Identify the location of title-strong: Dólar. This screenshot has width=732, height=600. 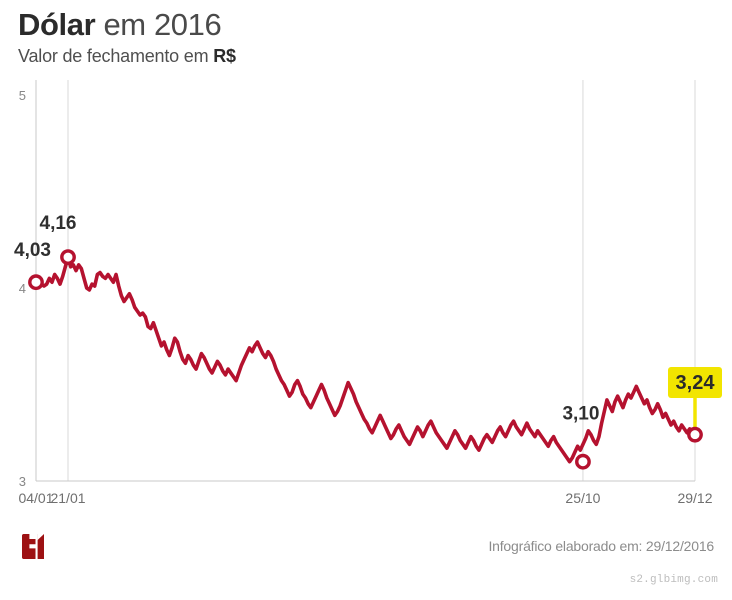
(57, 24).